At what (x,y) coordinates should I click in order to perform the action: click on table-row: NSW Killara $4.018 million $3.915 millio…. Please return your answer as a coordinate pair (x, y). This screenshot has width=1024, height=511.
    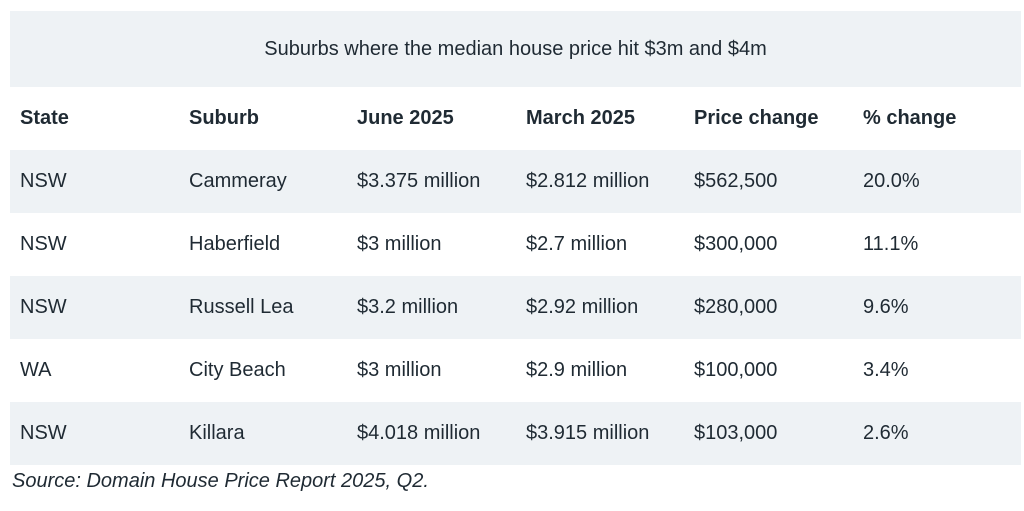
    Looking at the image, I should click on (515, 433).